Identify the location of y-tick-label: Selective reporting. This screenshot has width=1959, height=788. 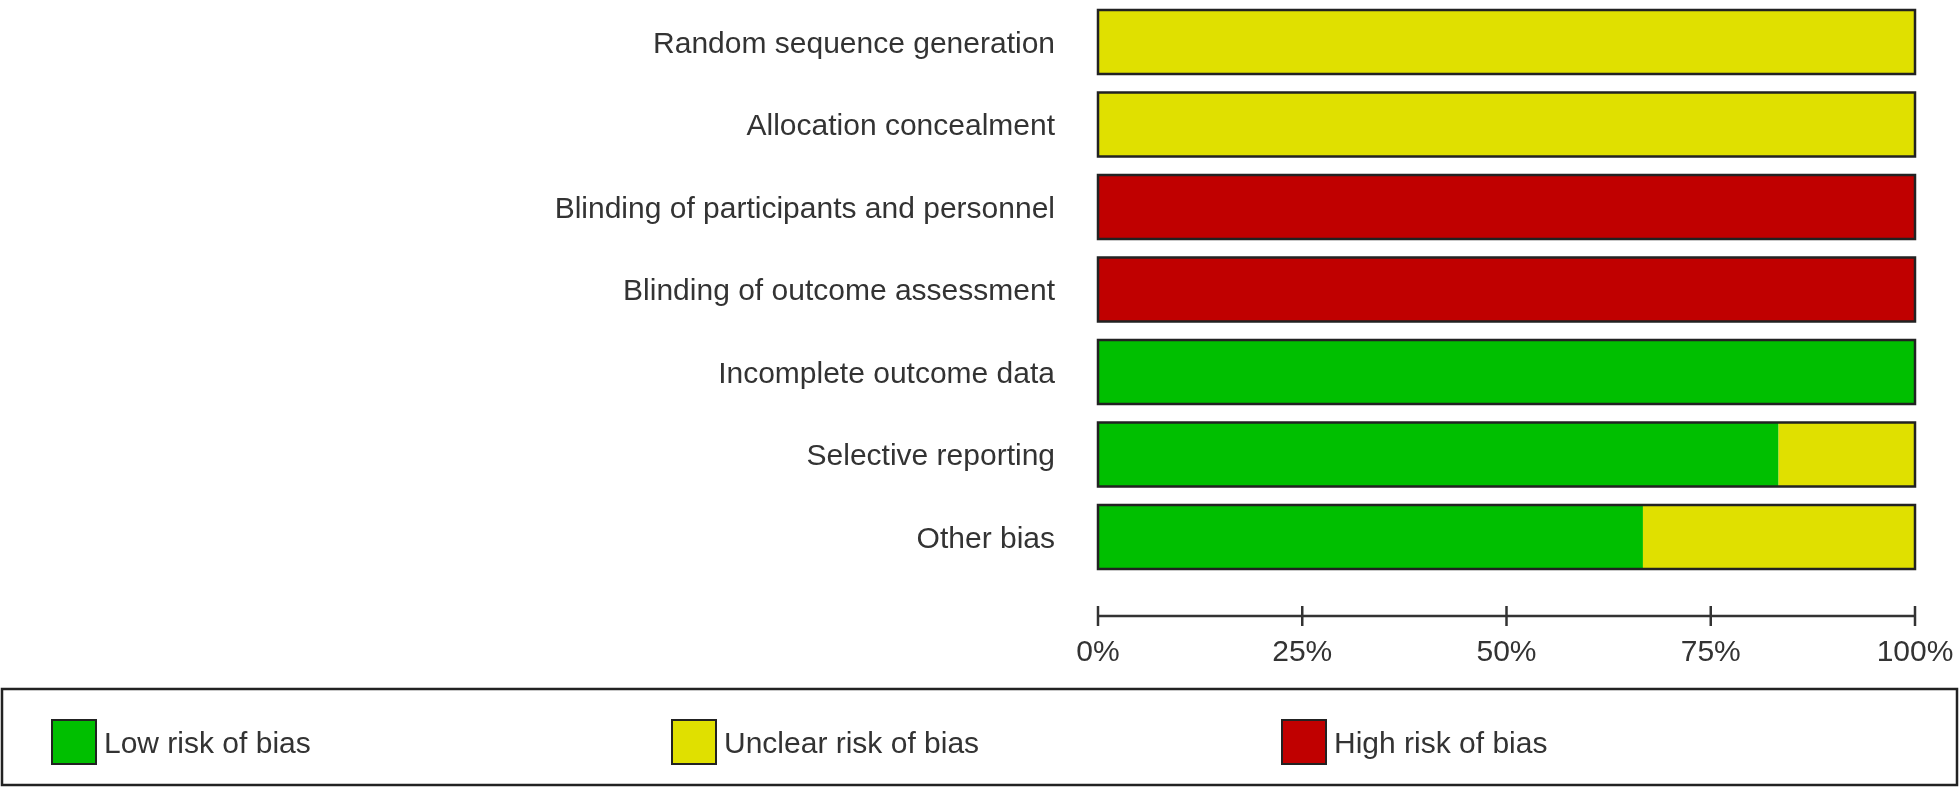
(930, 454).